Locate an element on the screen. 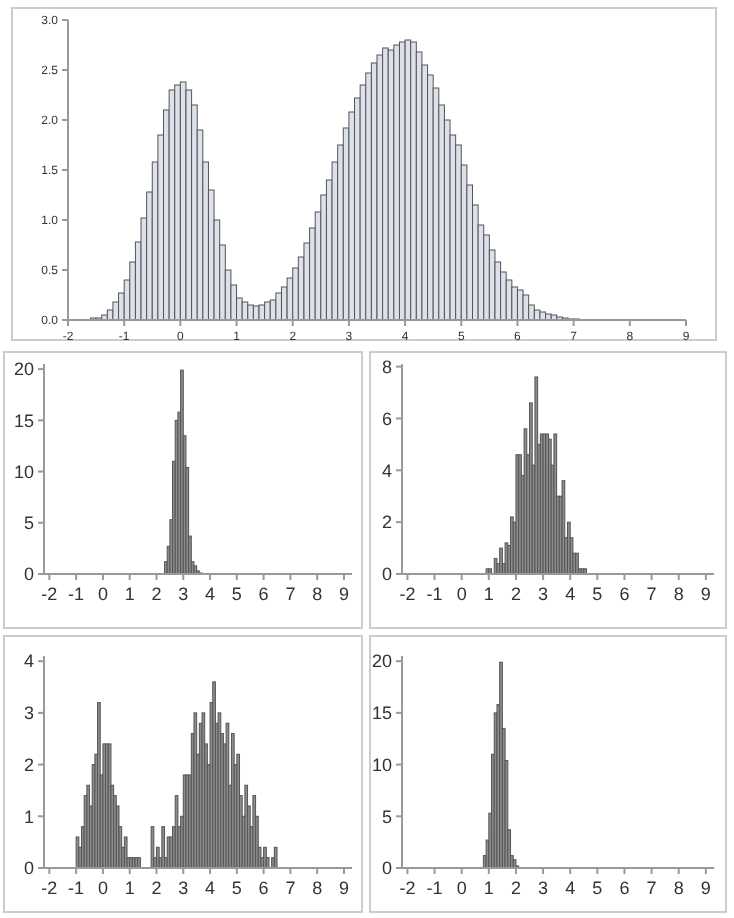  y-tick-label: 6 is located at coordinates (386, 418).